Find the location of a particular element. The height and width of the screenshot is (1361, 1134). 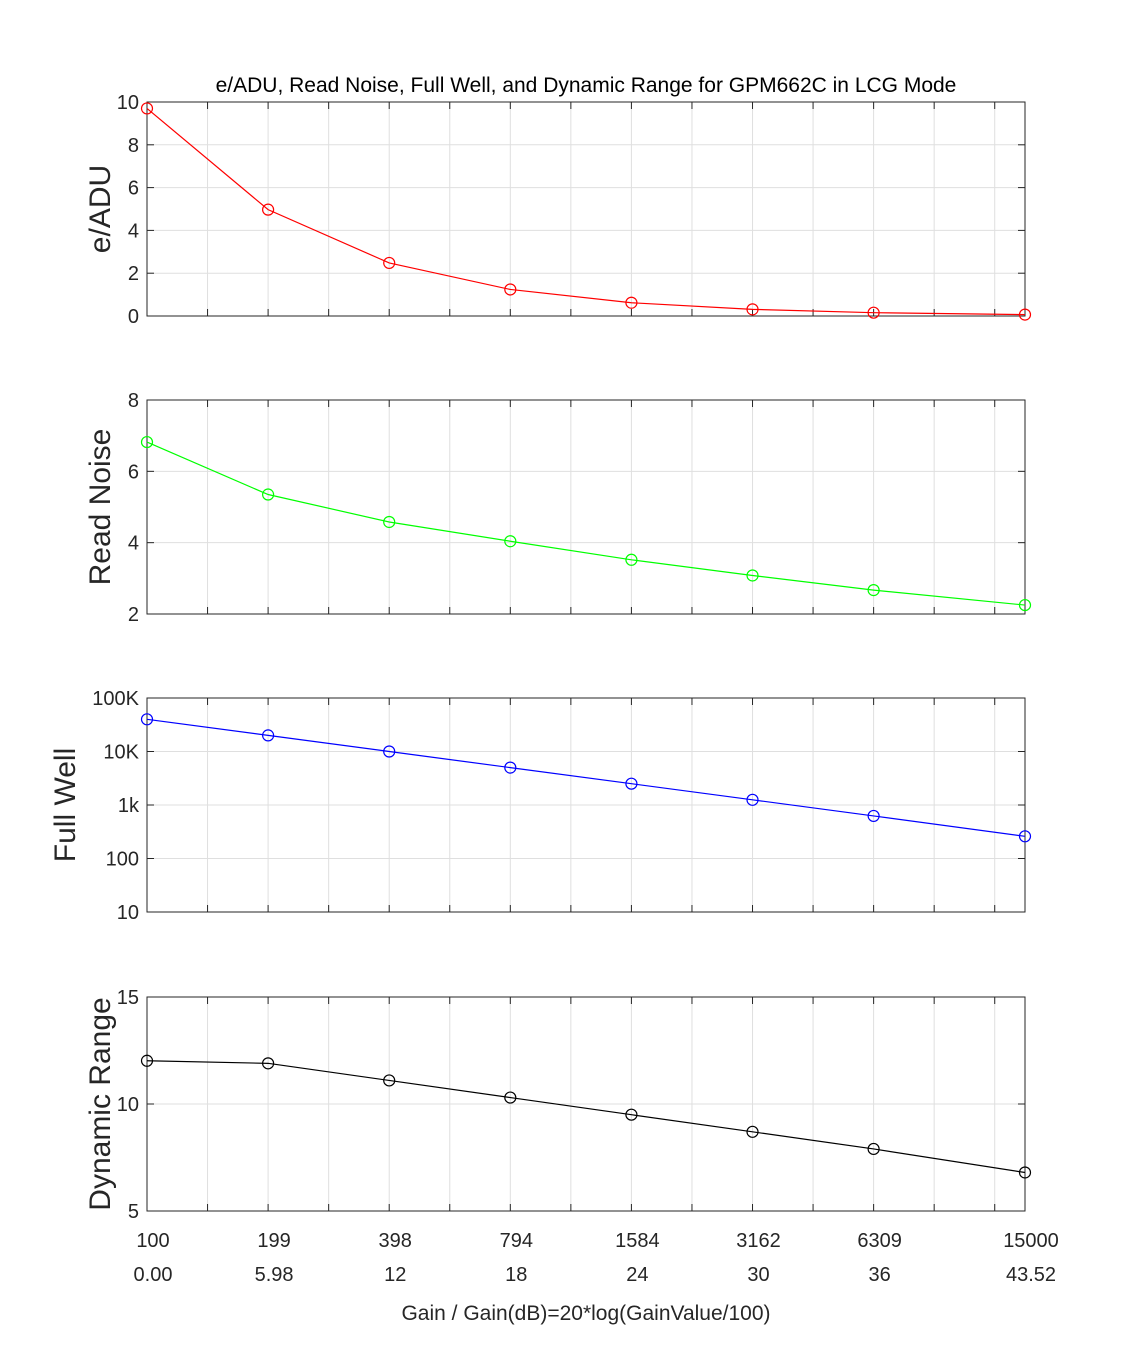

x-tick-label-gain: 794 is located at coordinates (516, 1241).